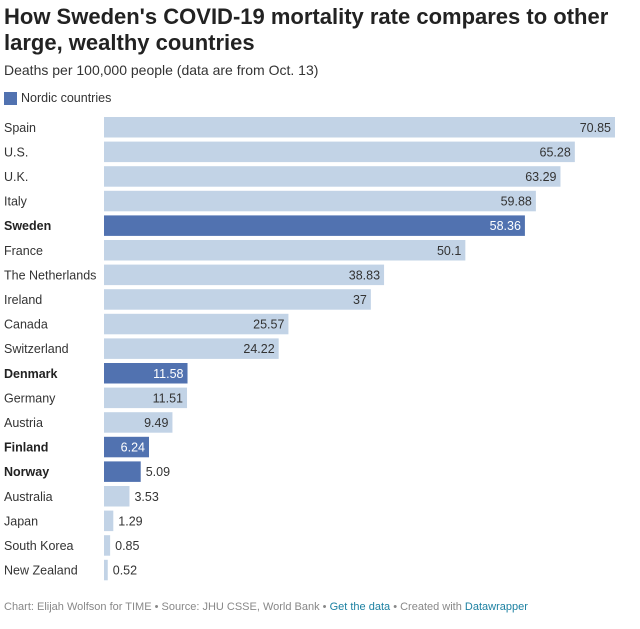 This screenshot has width=640, height=629. What do you see at coordinates (36, 349) in the screenshot?
I see `category-label-switzerland: Switzerland` at bounding box center [36, 349].